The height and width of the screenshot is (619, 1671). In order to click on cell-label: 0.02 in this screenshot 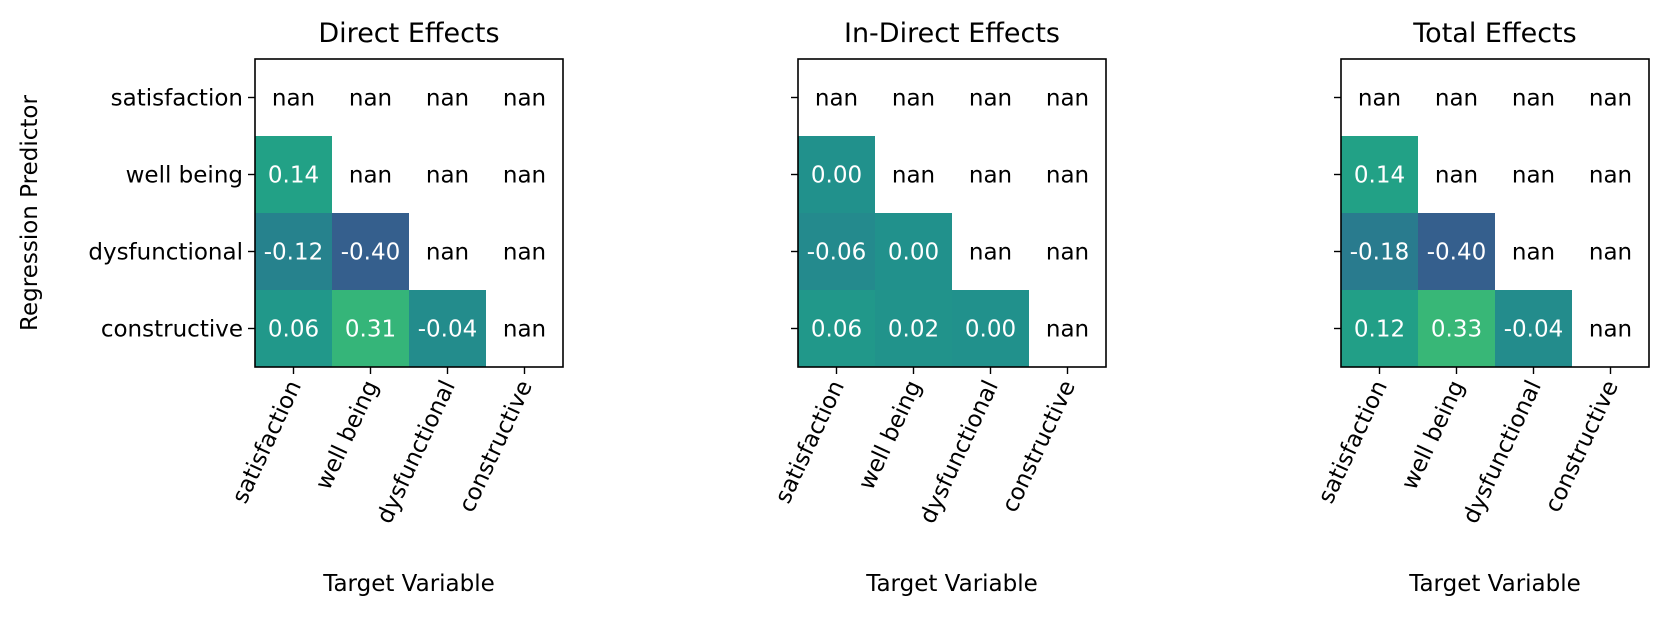, I will do `click(913, 330)`.